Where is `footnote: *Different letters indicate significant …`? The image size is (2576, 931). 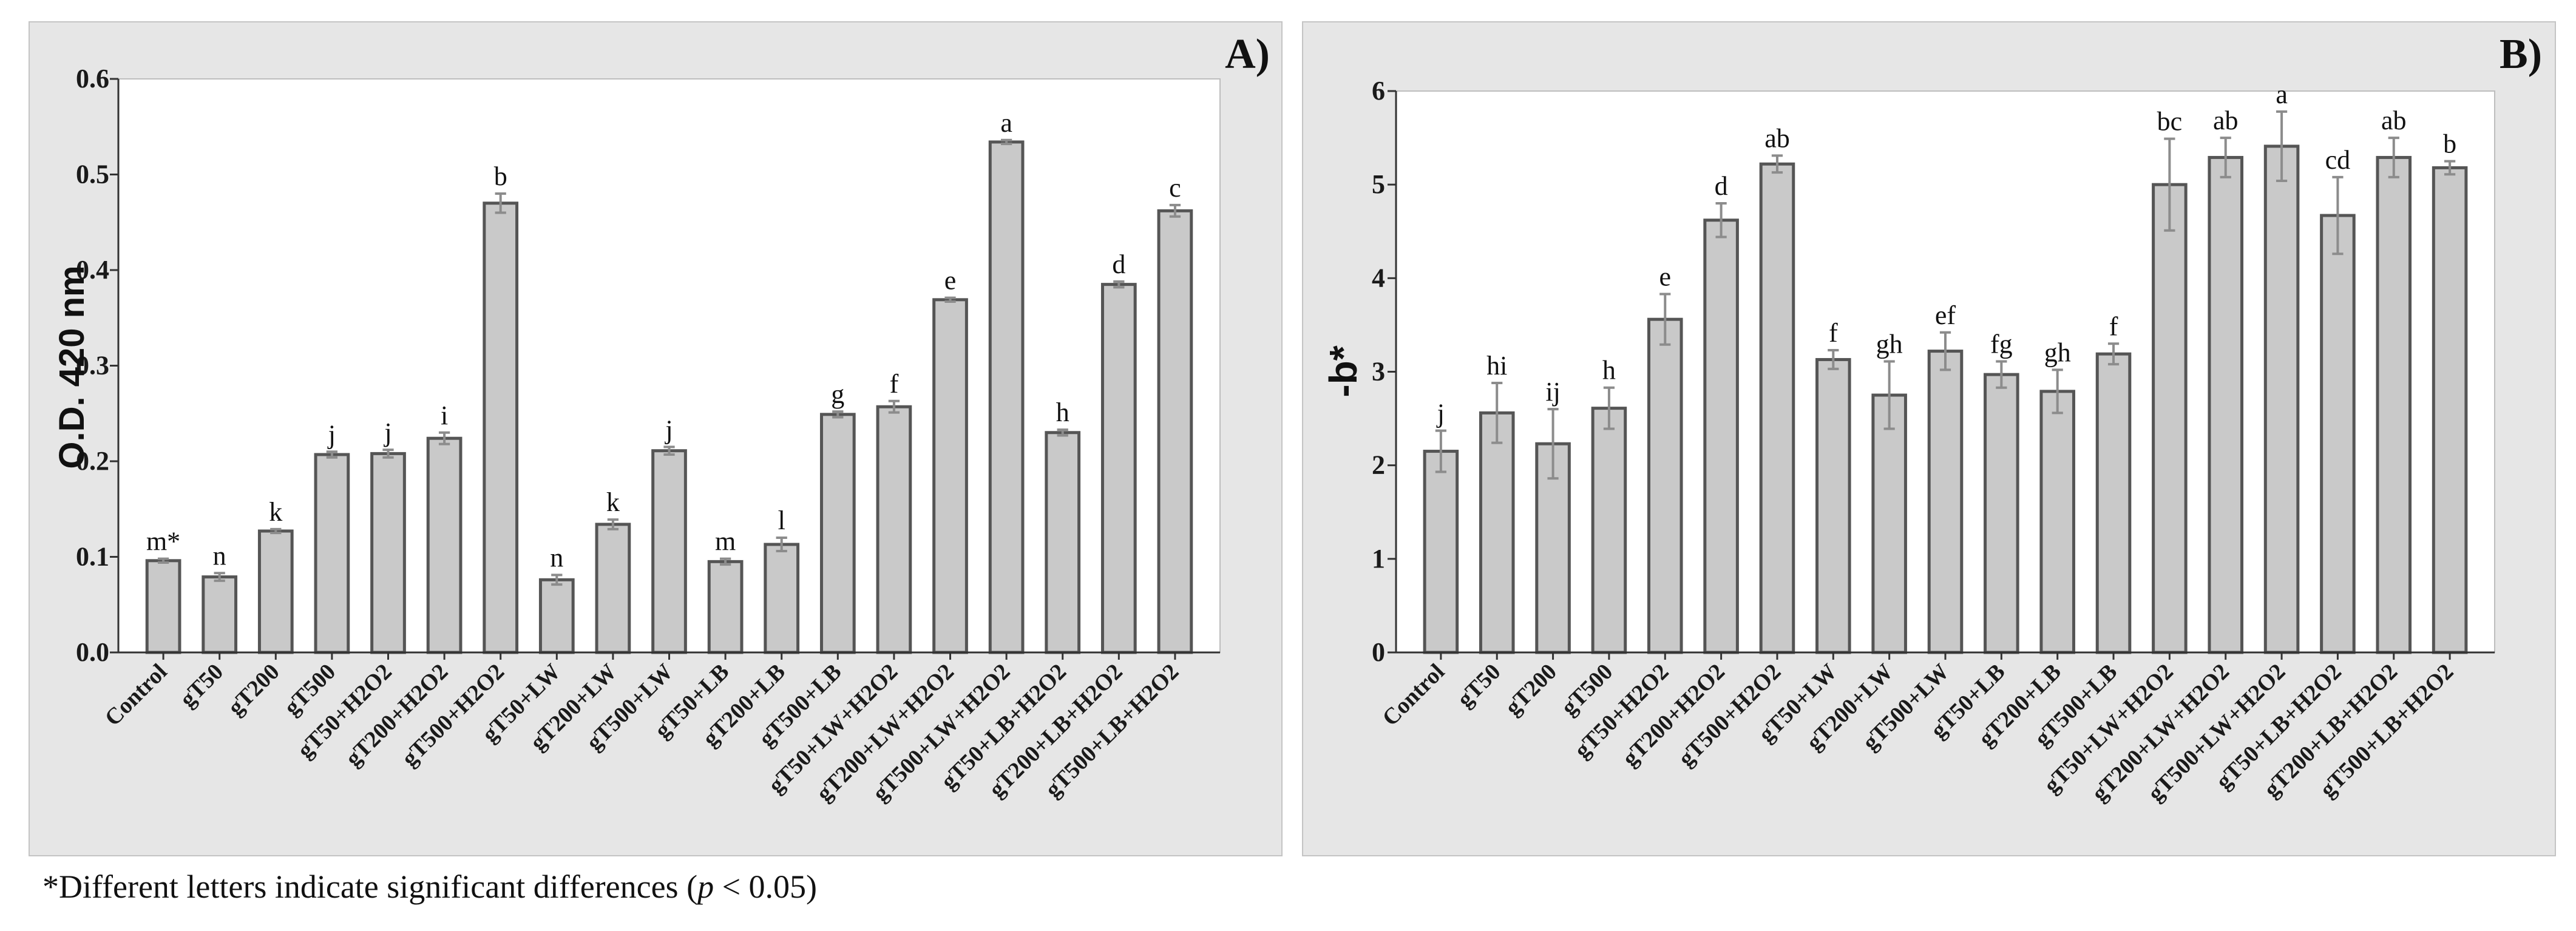
footnote: *Different letters indicate significant … is located at coordinates (430, 887).